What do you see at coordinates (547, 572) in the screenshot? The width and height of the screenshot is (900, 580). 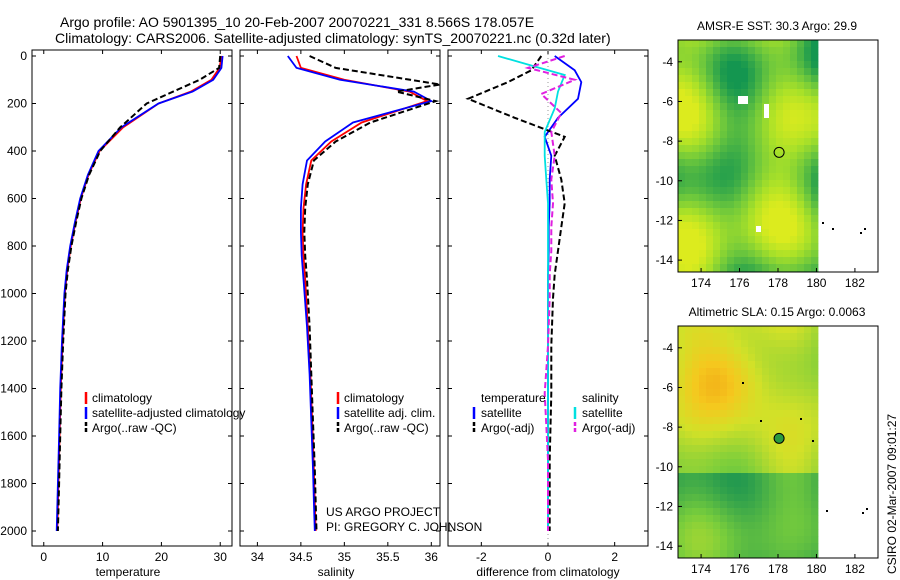 I see `difference-xlabel: difference from climatology` at bounding box center [547, 572].